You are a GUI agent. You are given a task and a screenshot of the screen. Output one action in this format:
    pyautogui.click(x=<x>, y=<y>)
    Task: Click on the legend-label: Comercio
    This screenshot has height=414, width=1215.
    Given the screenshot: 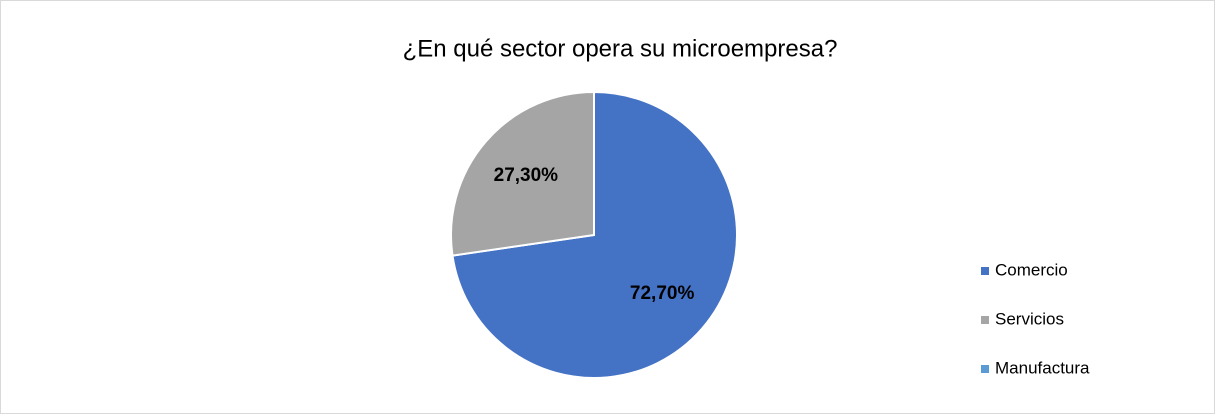 What is the action you would take?
    pyautogui.click(x=1031, y=269)
    